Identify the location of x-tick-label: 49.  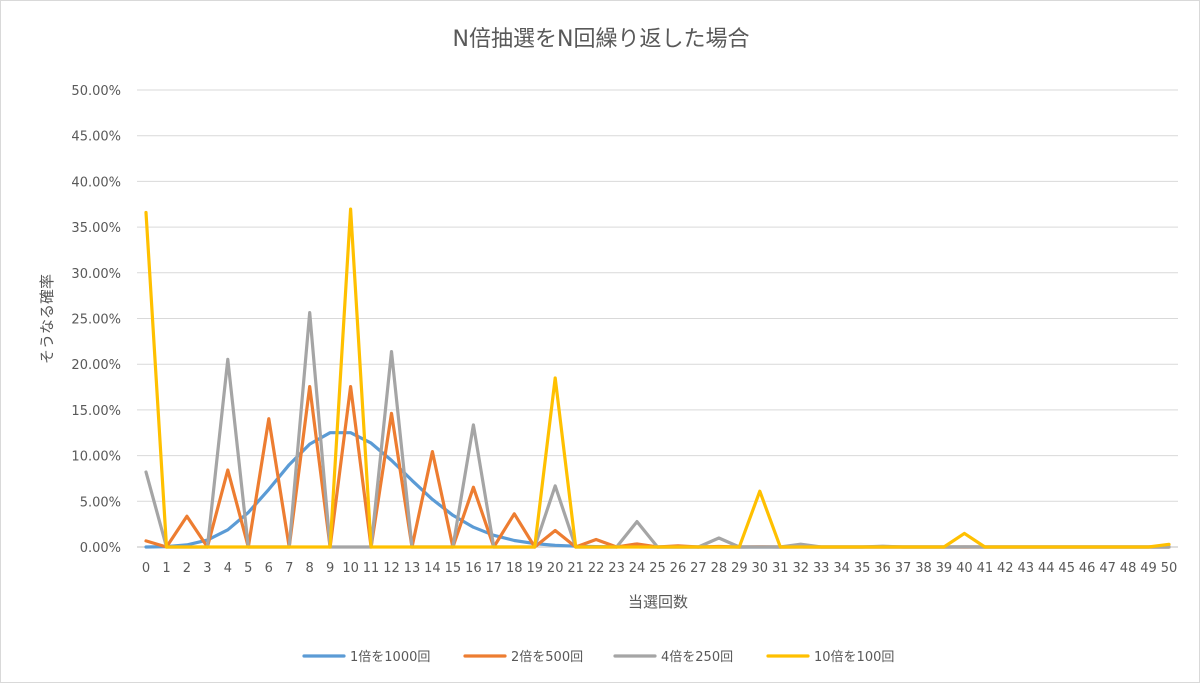
(1148, 568).